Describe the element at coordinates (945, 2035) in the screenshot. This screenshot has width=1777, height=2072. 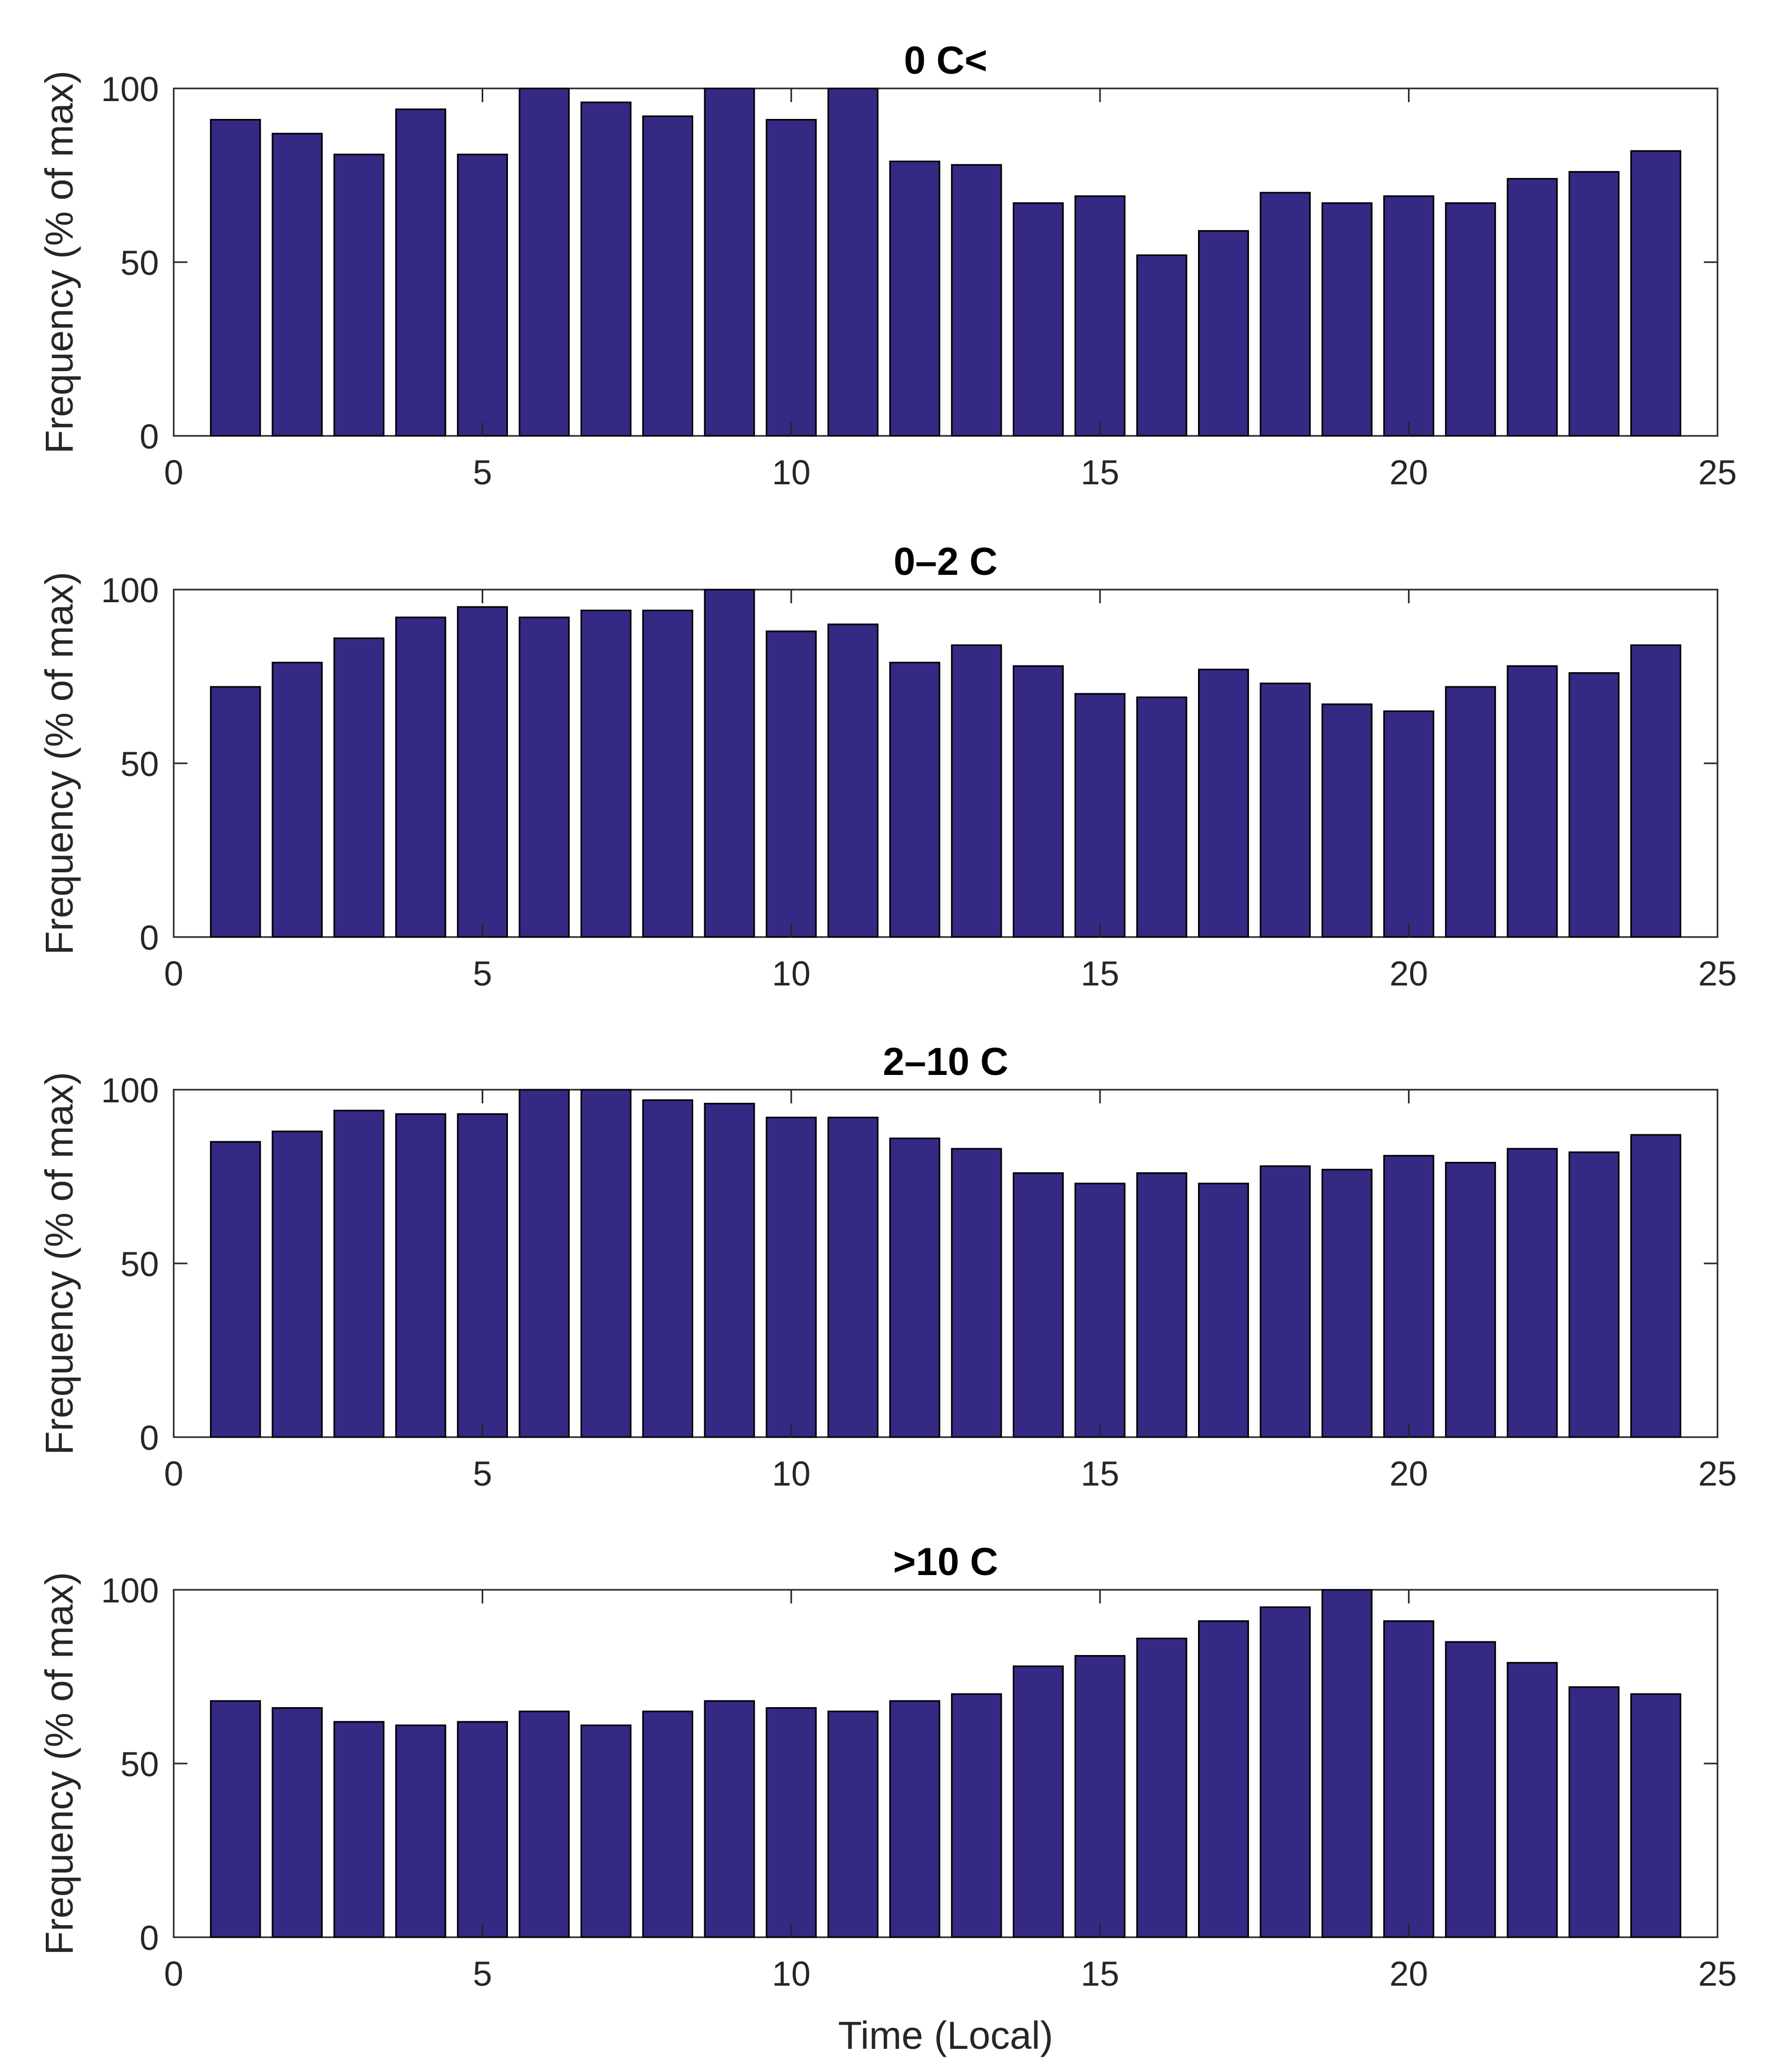
I see `x-axis-label: Time (Local)` at that location.